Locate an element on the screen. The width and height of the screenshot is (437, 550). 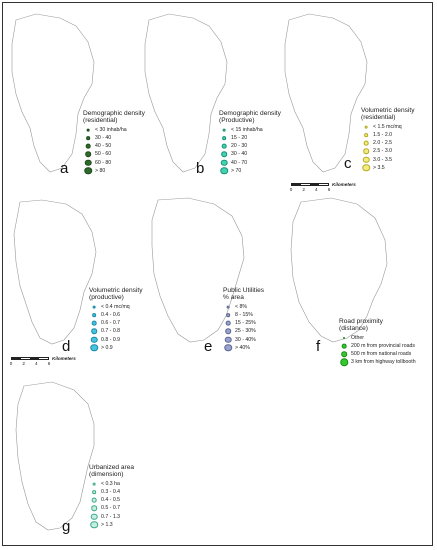
legend-item: 3.0 - 3.5 is located at coordinates (388, 160).